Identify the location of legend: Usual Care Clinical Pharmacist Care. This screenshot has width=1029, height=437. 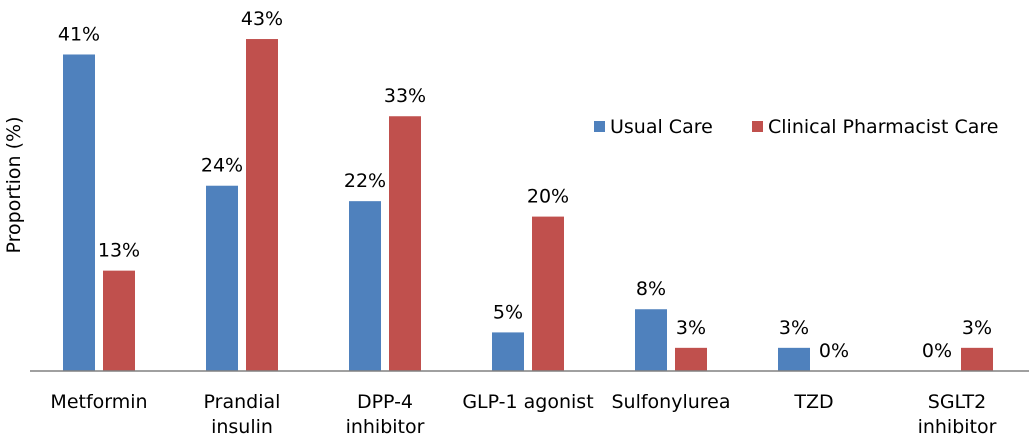
(796, 127).